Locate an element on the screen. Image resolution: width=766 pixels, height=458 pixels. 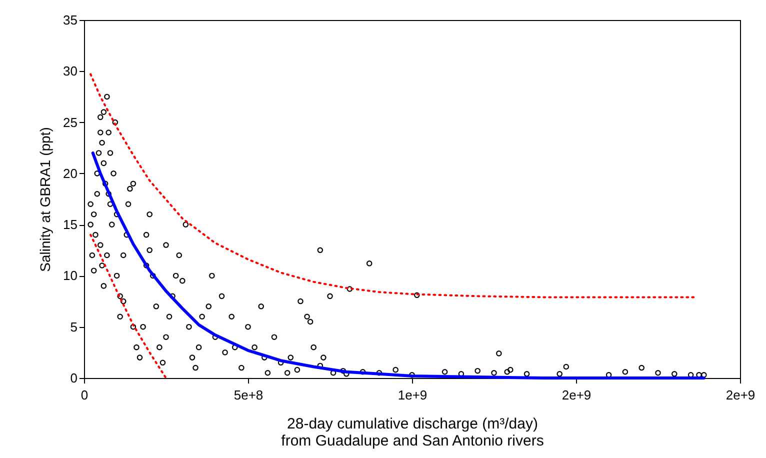
y-axis-title: Salinity at GBRA1 (ppt) is located at coordinates (45, 199).